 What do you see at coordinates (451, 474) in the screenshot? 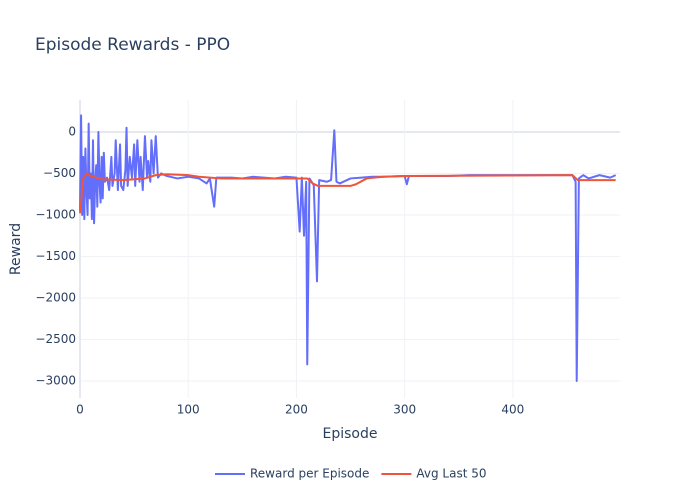
I see `legend-label: Avg Last 50` at bounding box center [451, 474].